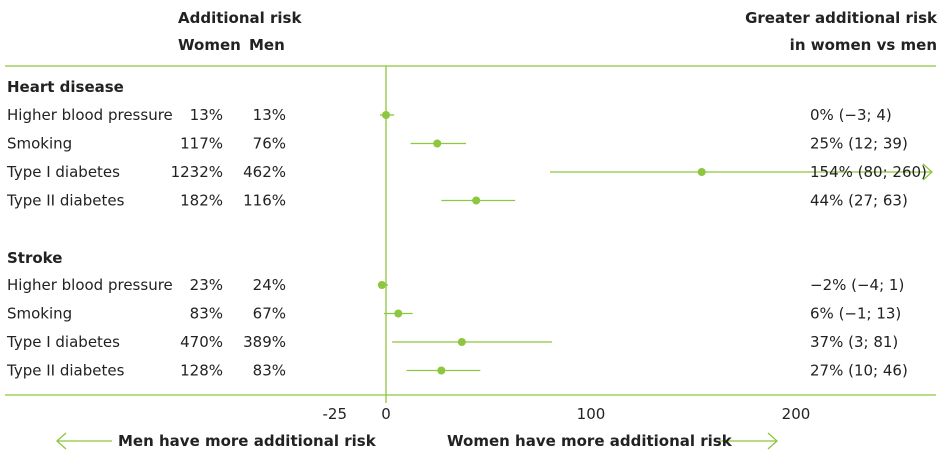  I want to click on men-risk-value: 116%, so click(264, 201).